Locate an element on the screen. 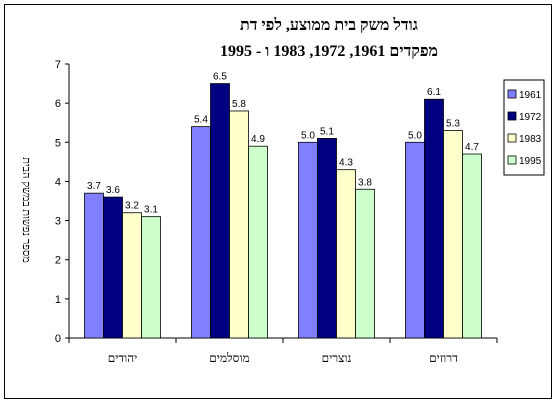 The width and height of the screenshot is (558, 405). bar-value-label: 3.8 is located at coordinates (365, 182).